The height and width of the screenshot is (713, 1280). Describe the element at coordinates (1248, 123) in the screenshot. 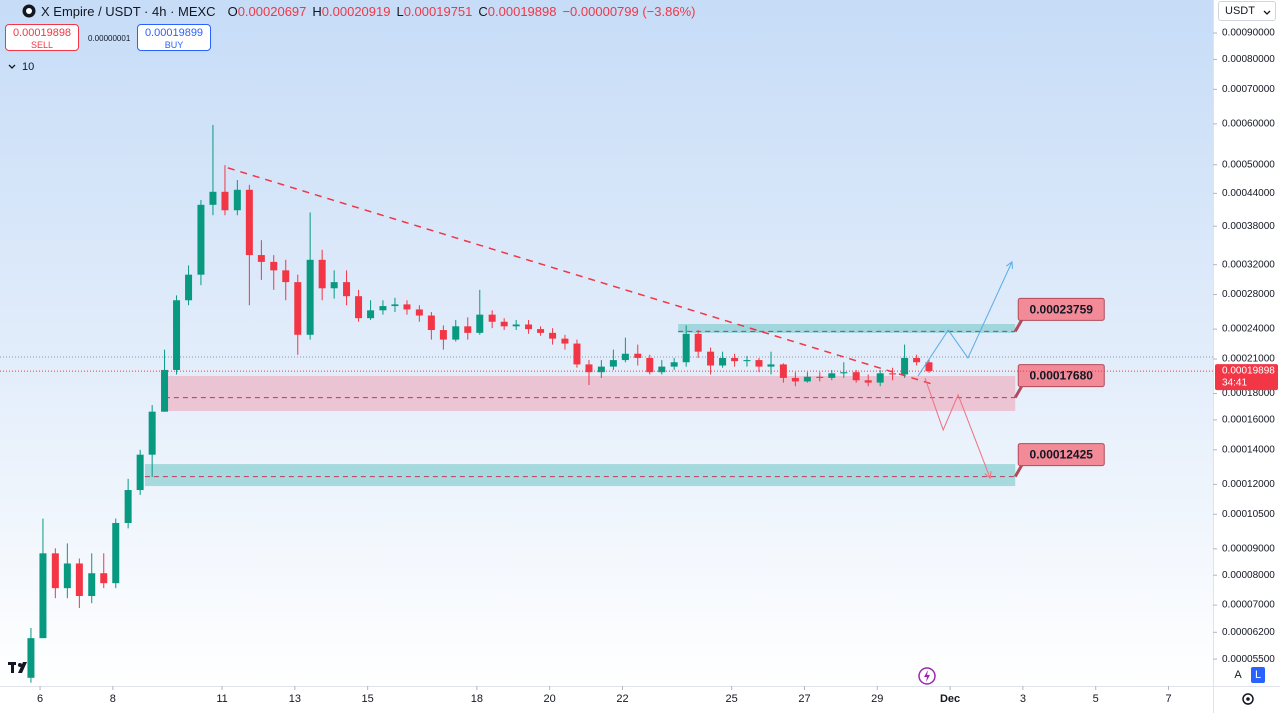

I see `y-tick-label: 0.00060000` at that location.